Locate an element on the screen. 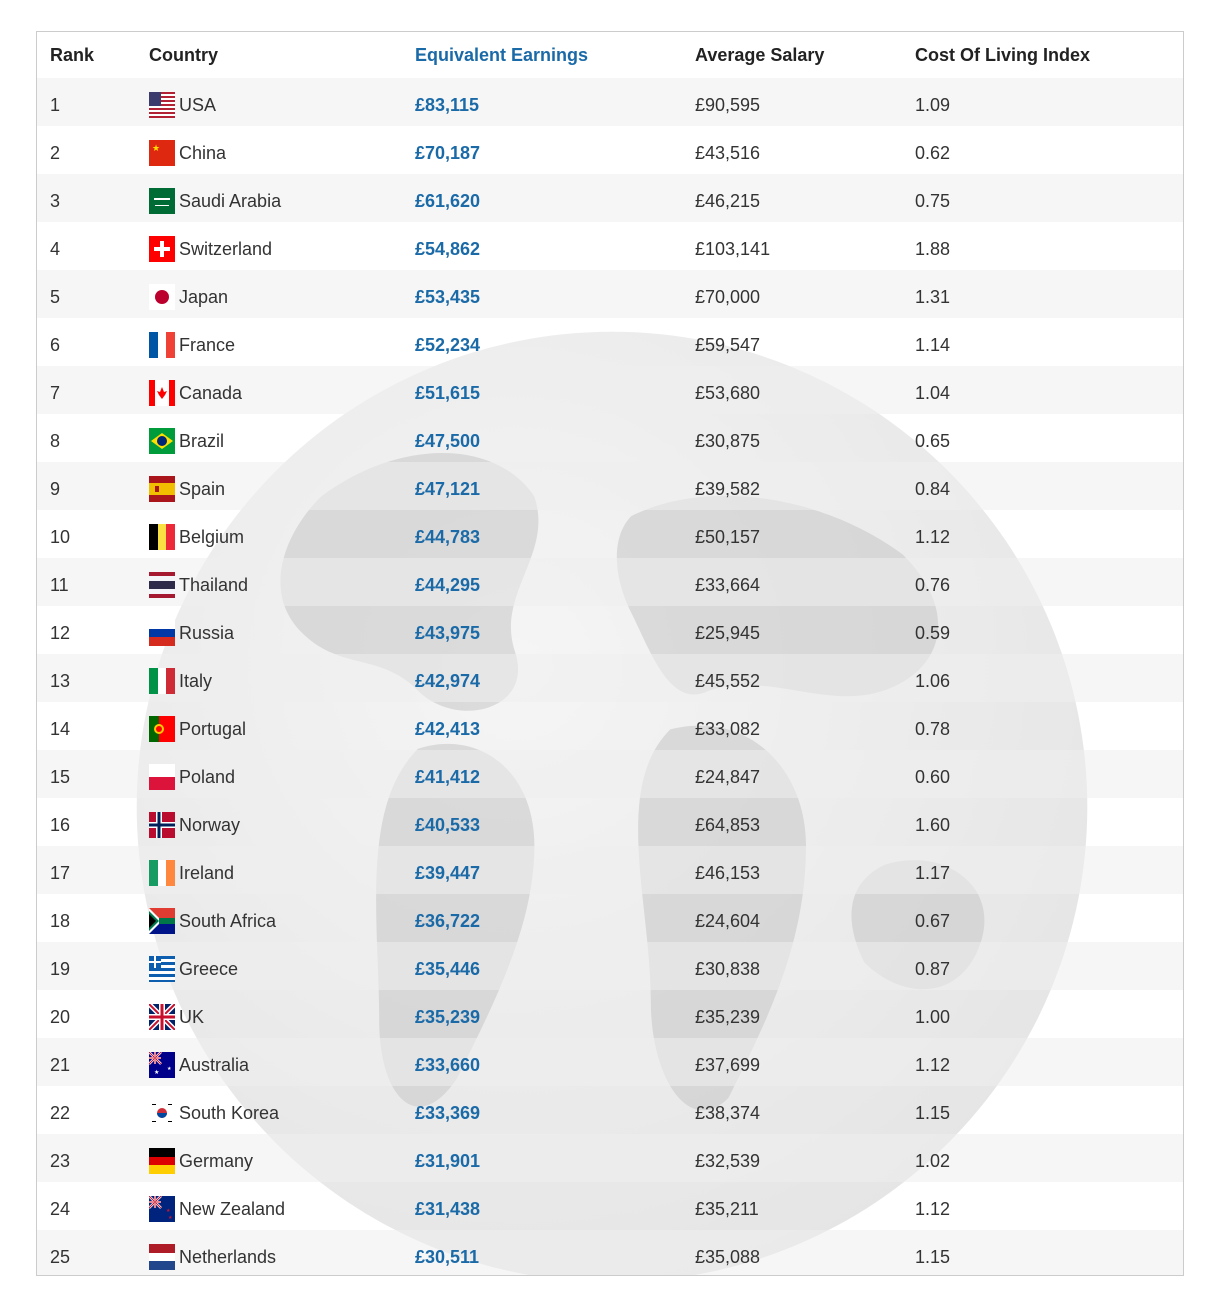  greece-flag-icon is located at coordinates (162, 969).